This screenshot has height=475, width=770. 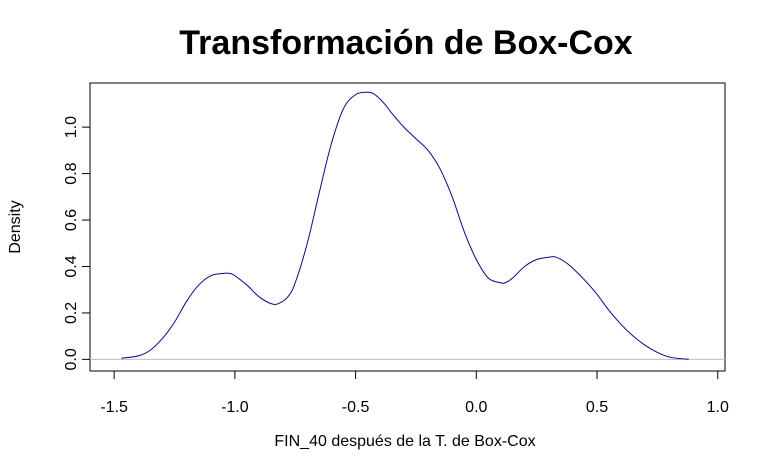 What do you see at coordinates (71, 173) in the screenshot?
I see `y-tick-label: 0.8` at bounding box center [71, 173].